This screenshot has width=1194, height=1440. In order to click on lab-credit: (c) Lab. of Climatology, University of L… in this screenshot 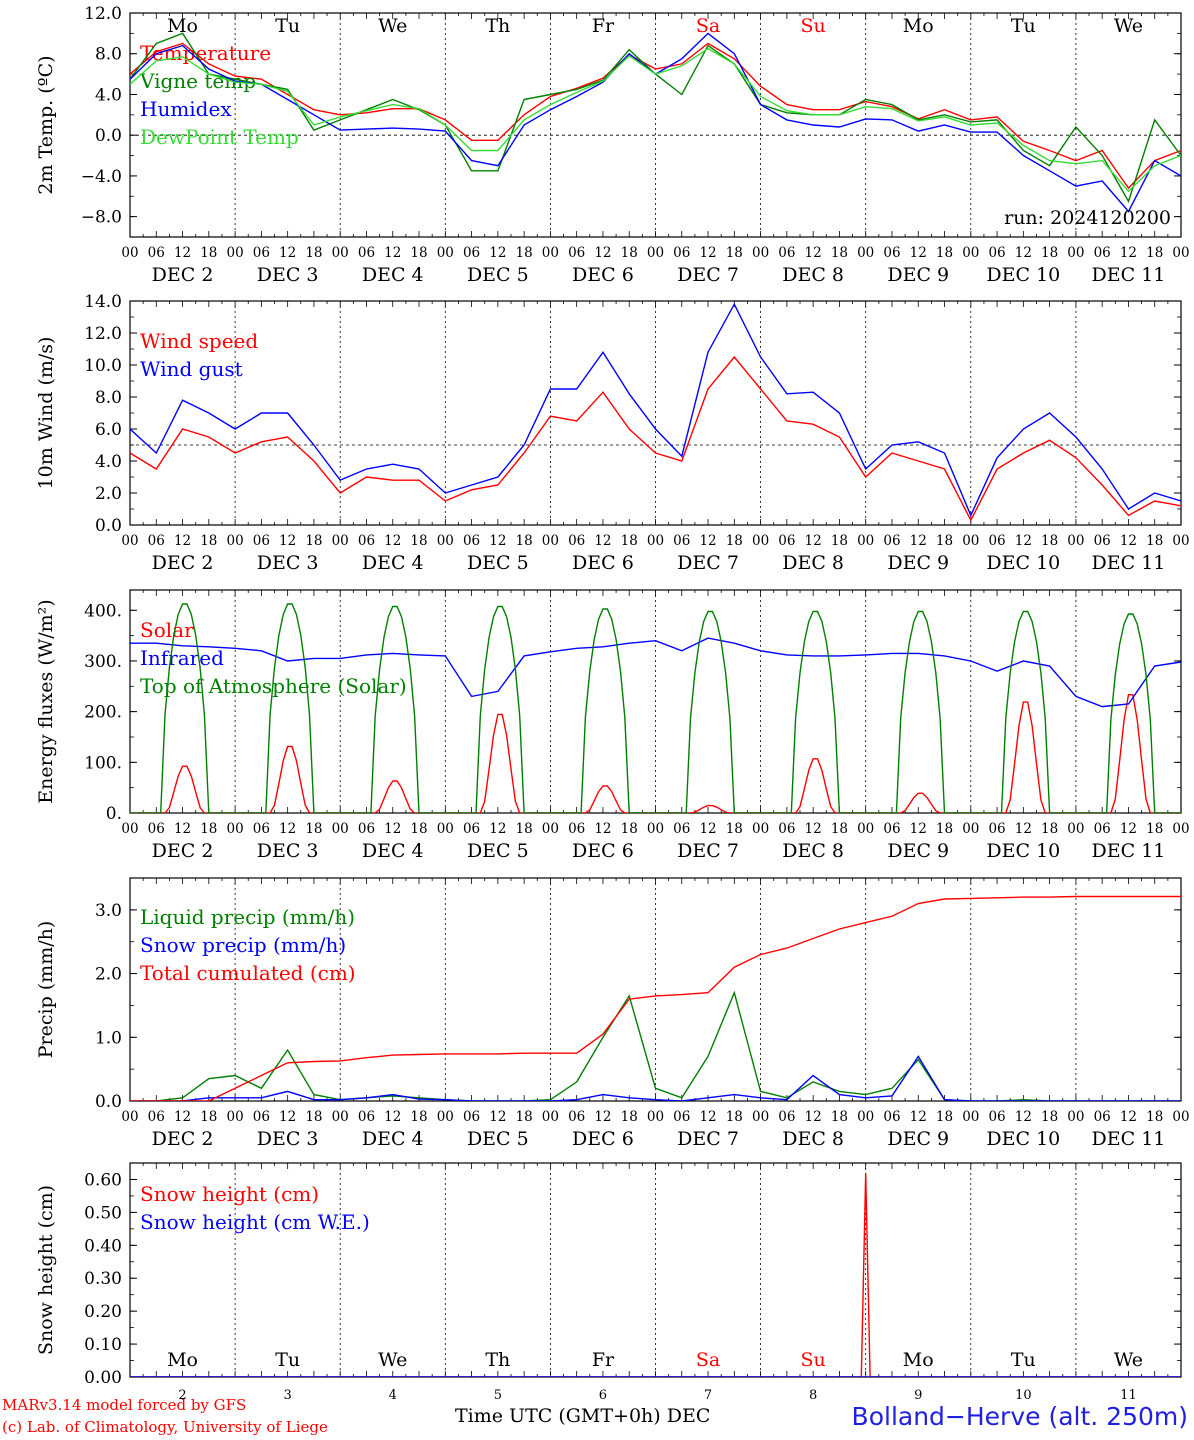, I will do `click(165, 1427)`.